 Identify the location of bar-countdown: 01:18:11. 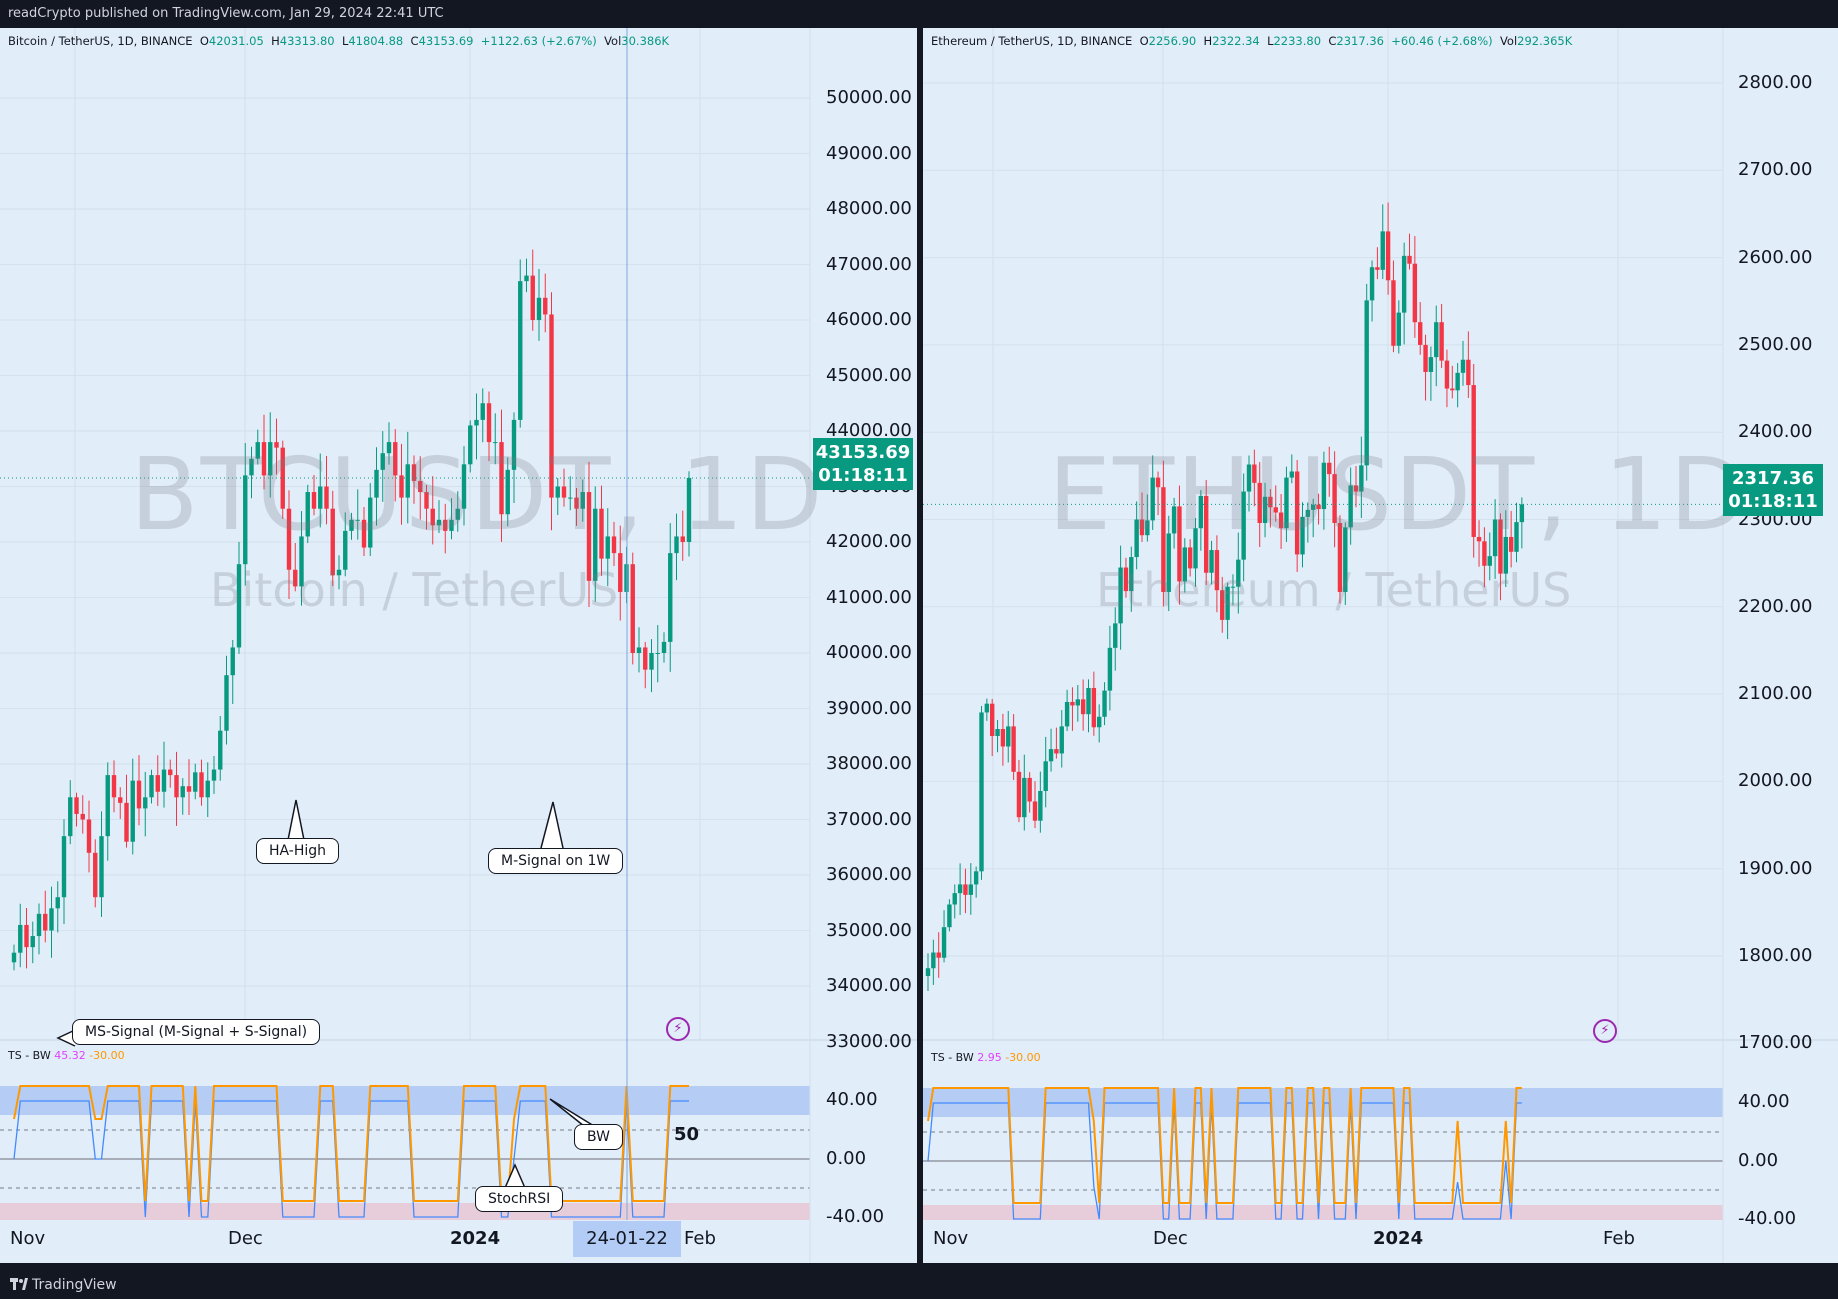
(1773, 501).